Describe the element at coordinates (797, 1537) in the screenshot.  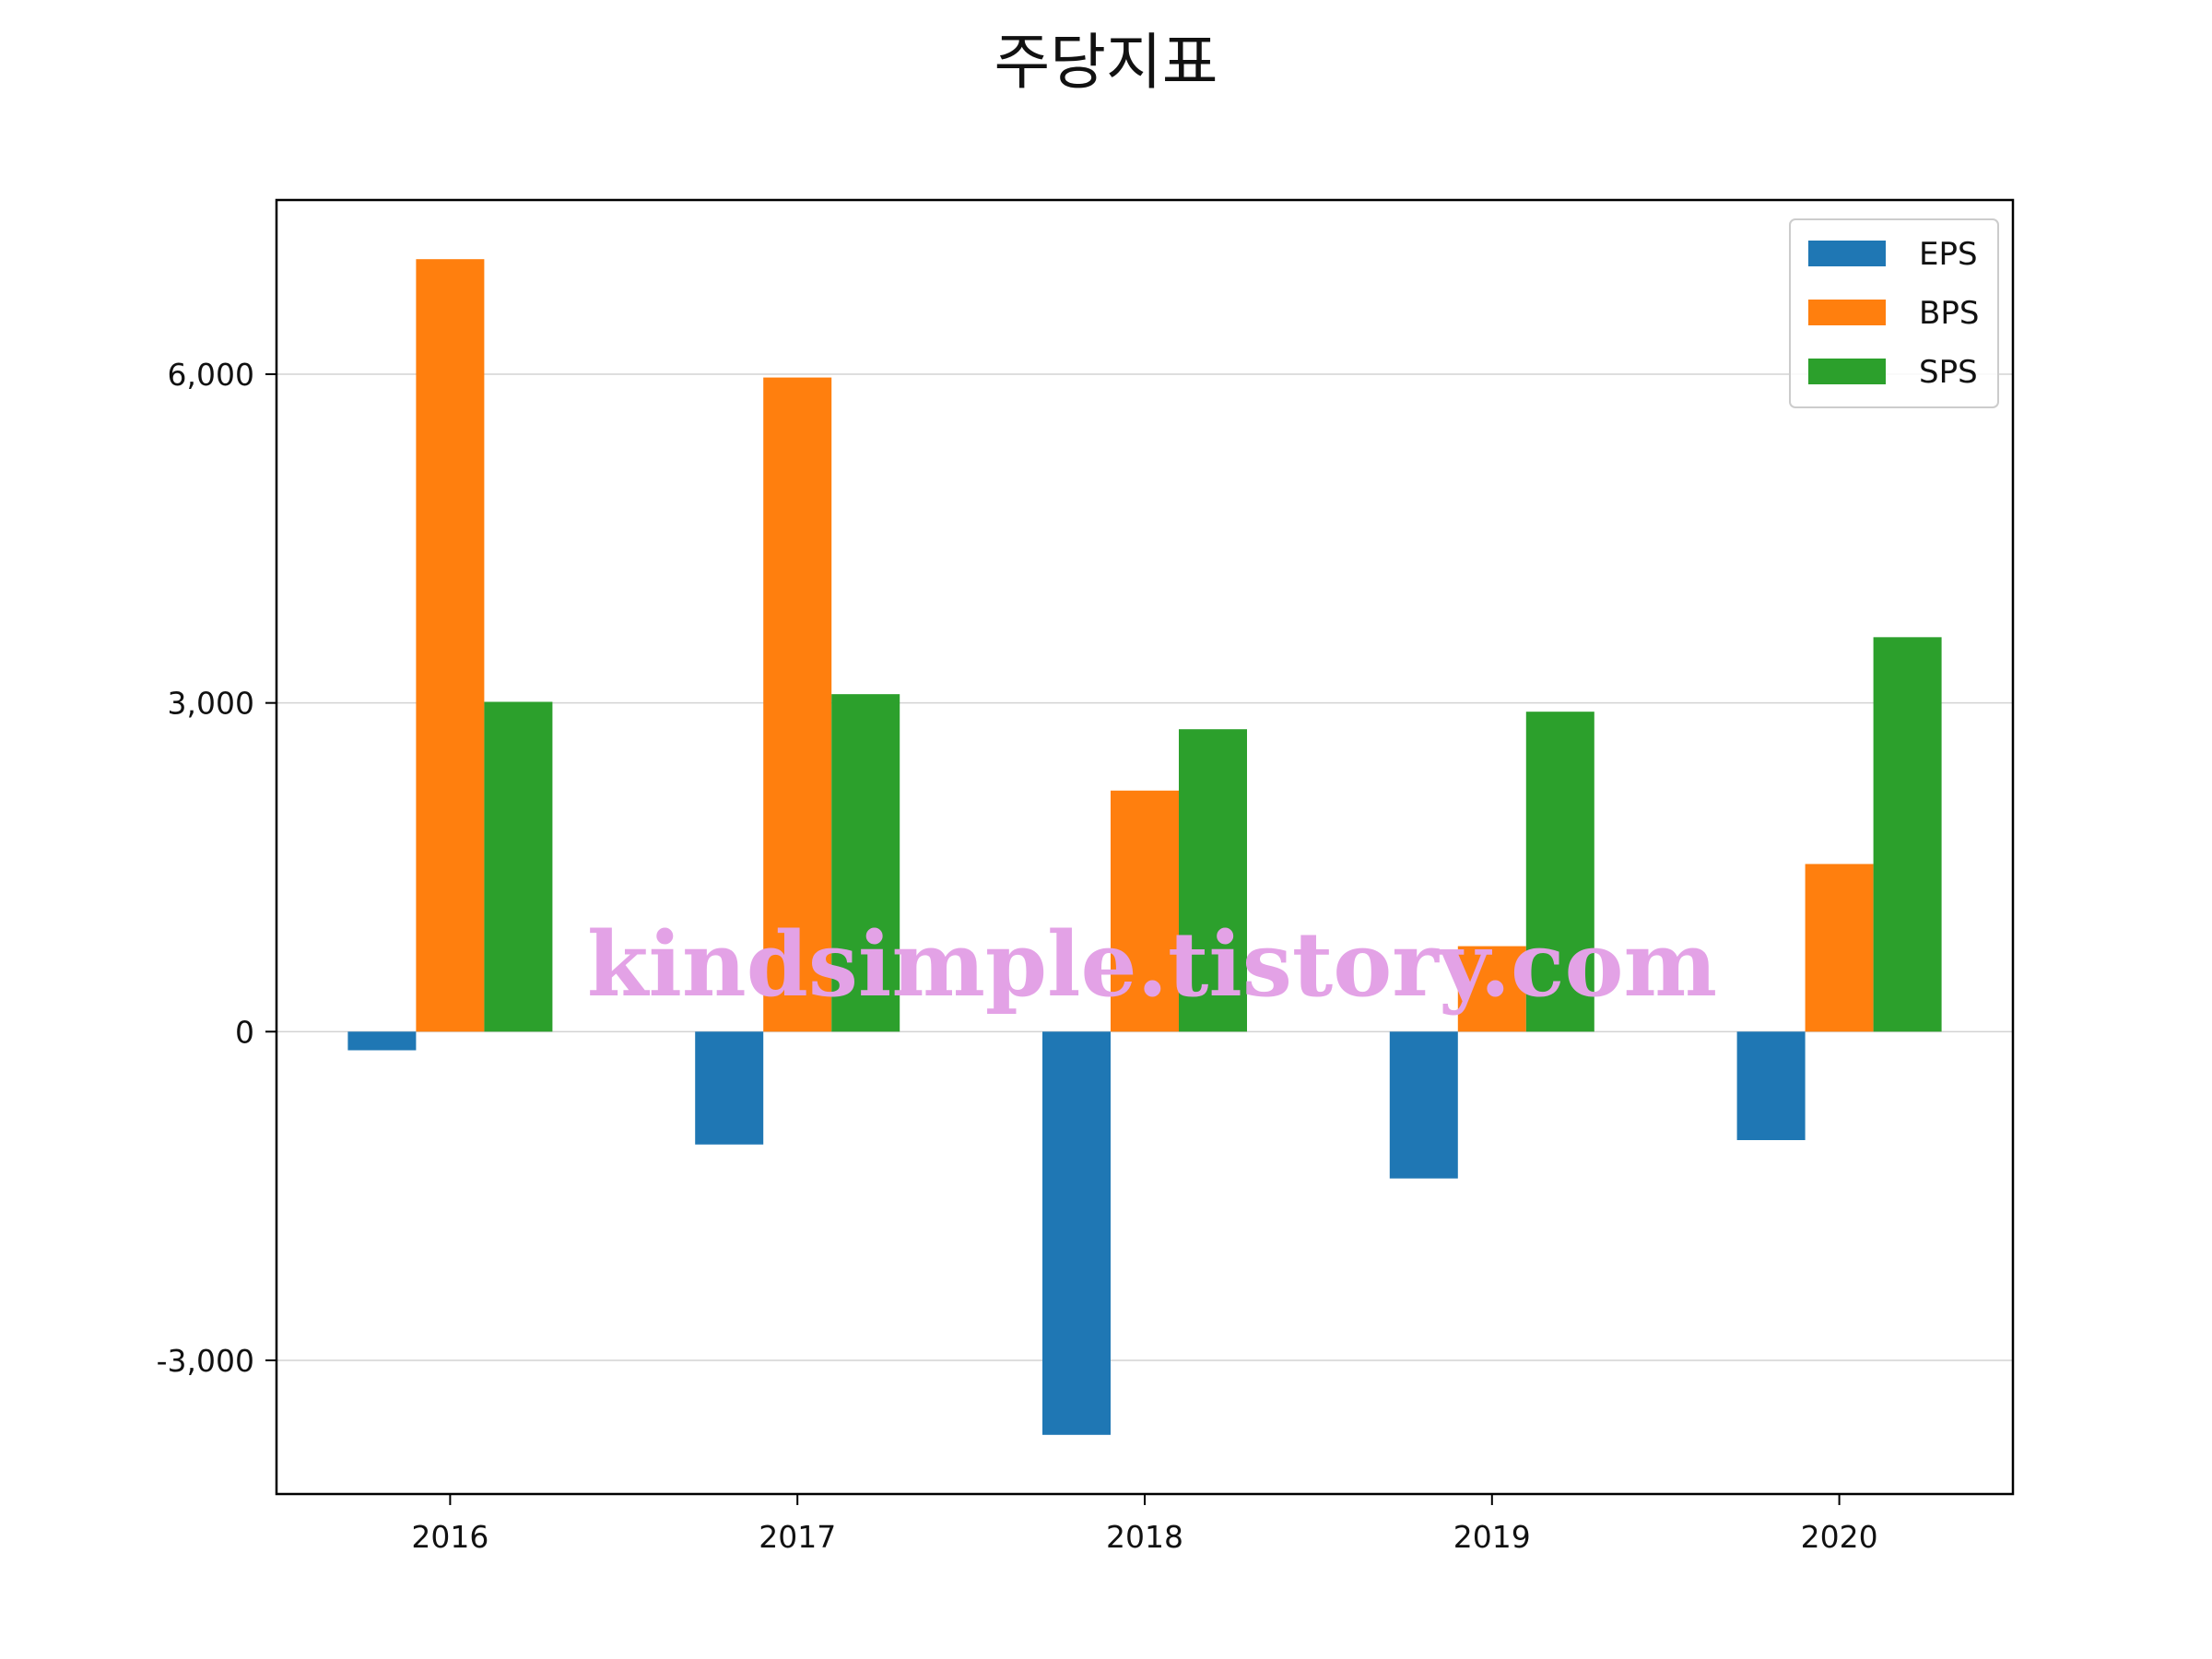
I see `x-tick-label: 2017` at that location.